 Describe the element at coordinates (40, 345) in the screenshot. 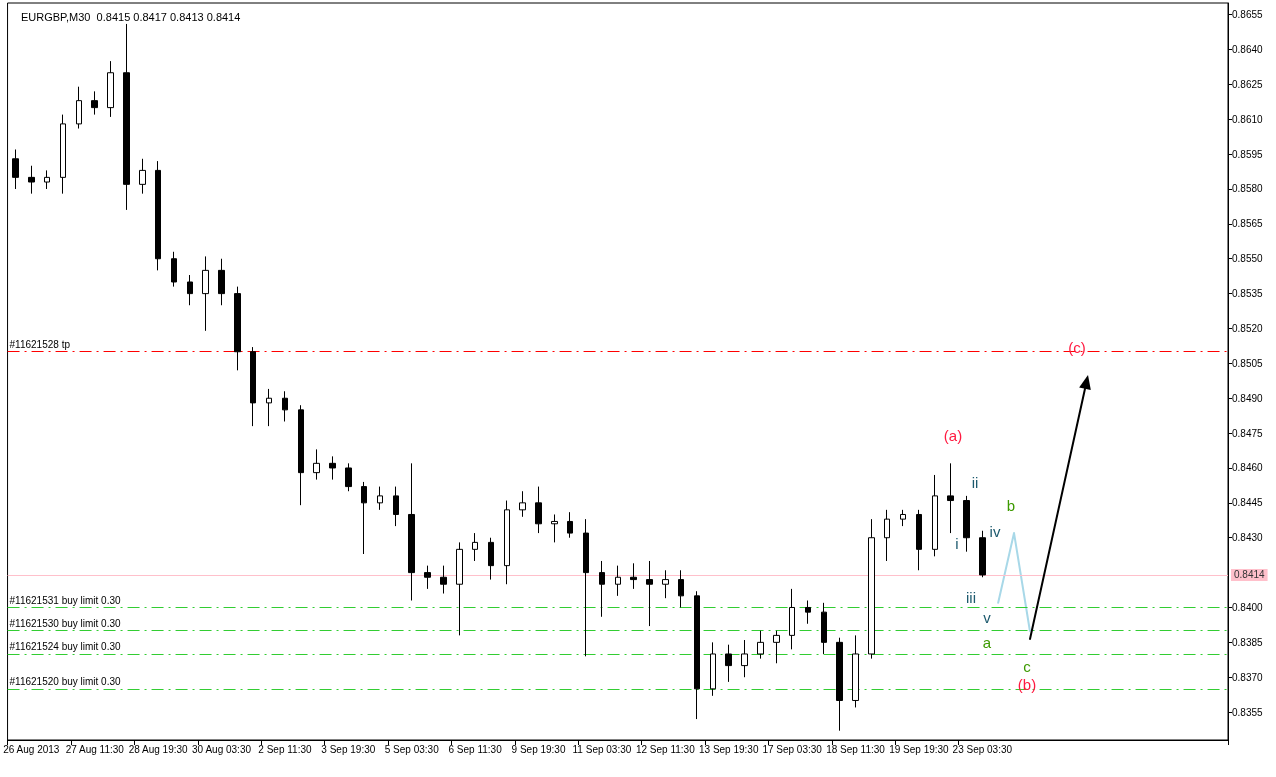

I see `ref-line-label: #11621528 tp` at that location.